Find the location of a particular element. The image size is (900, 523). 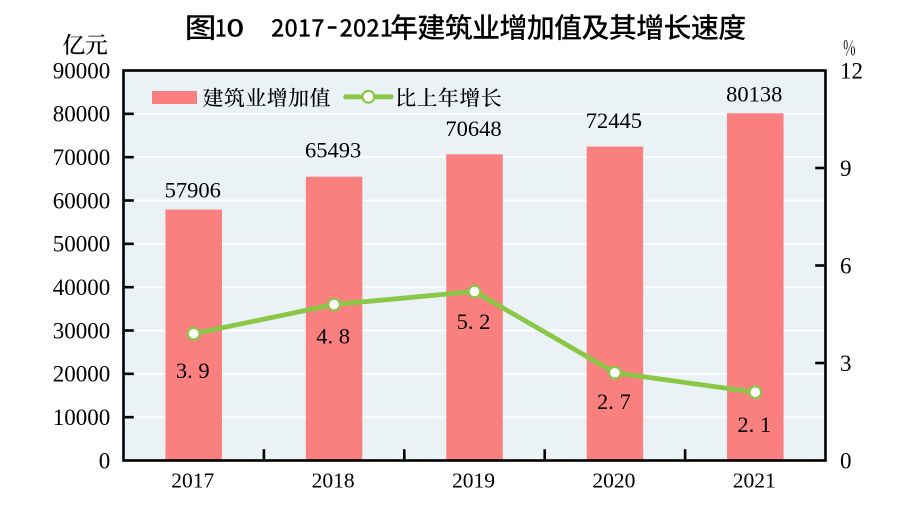

svg-text: 9 is located at coordinates (846, 168).